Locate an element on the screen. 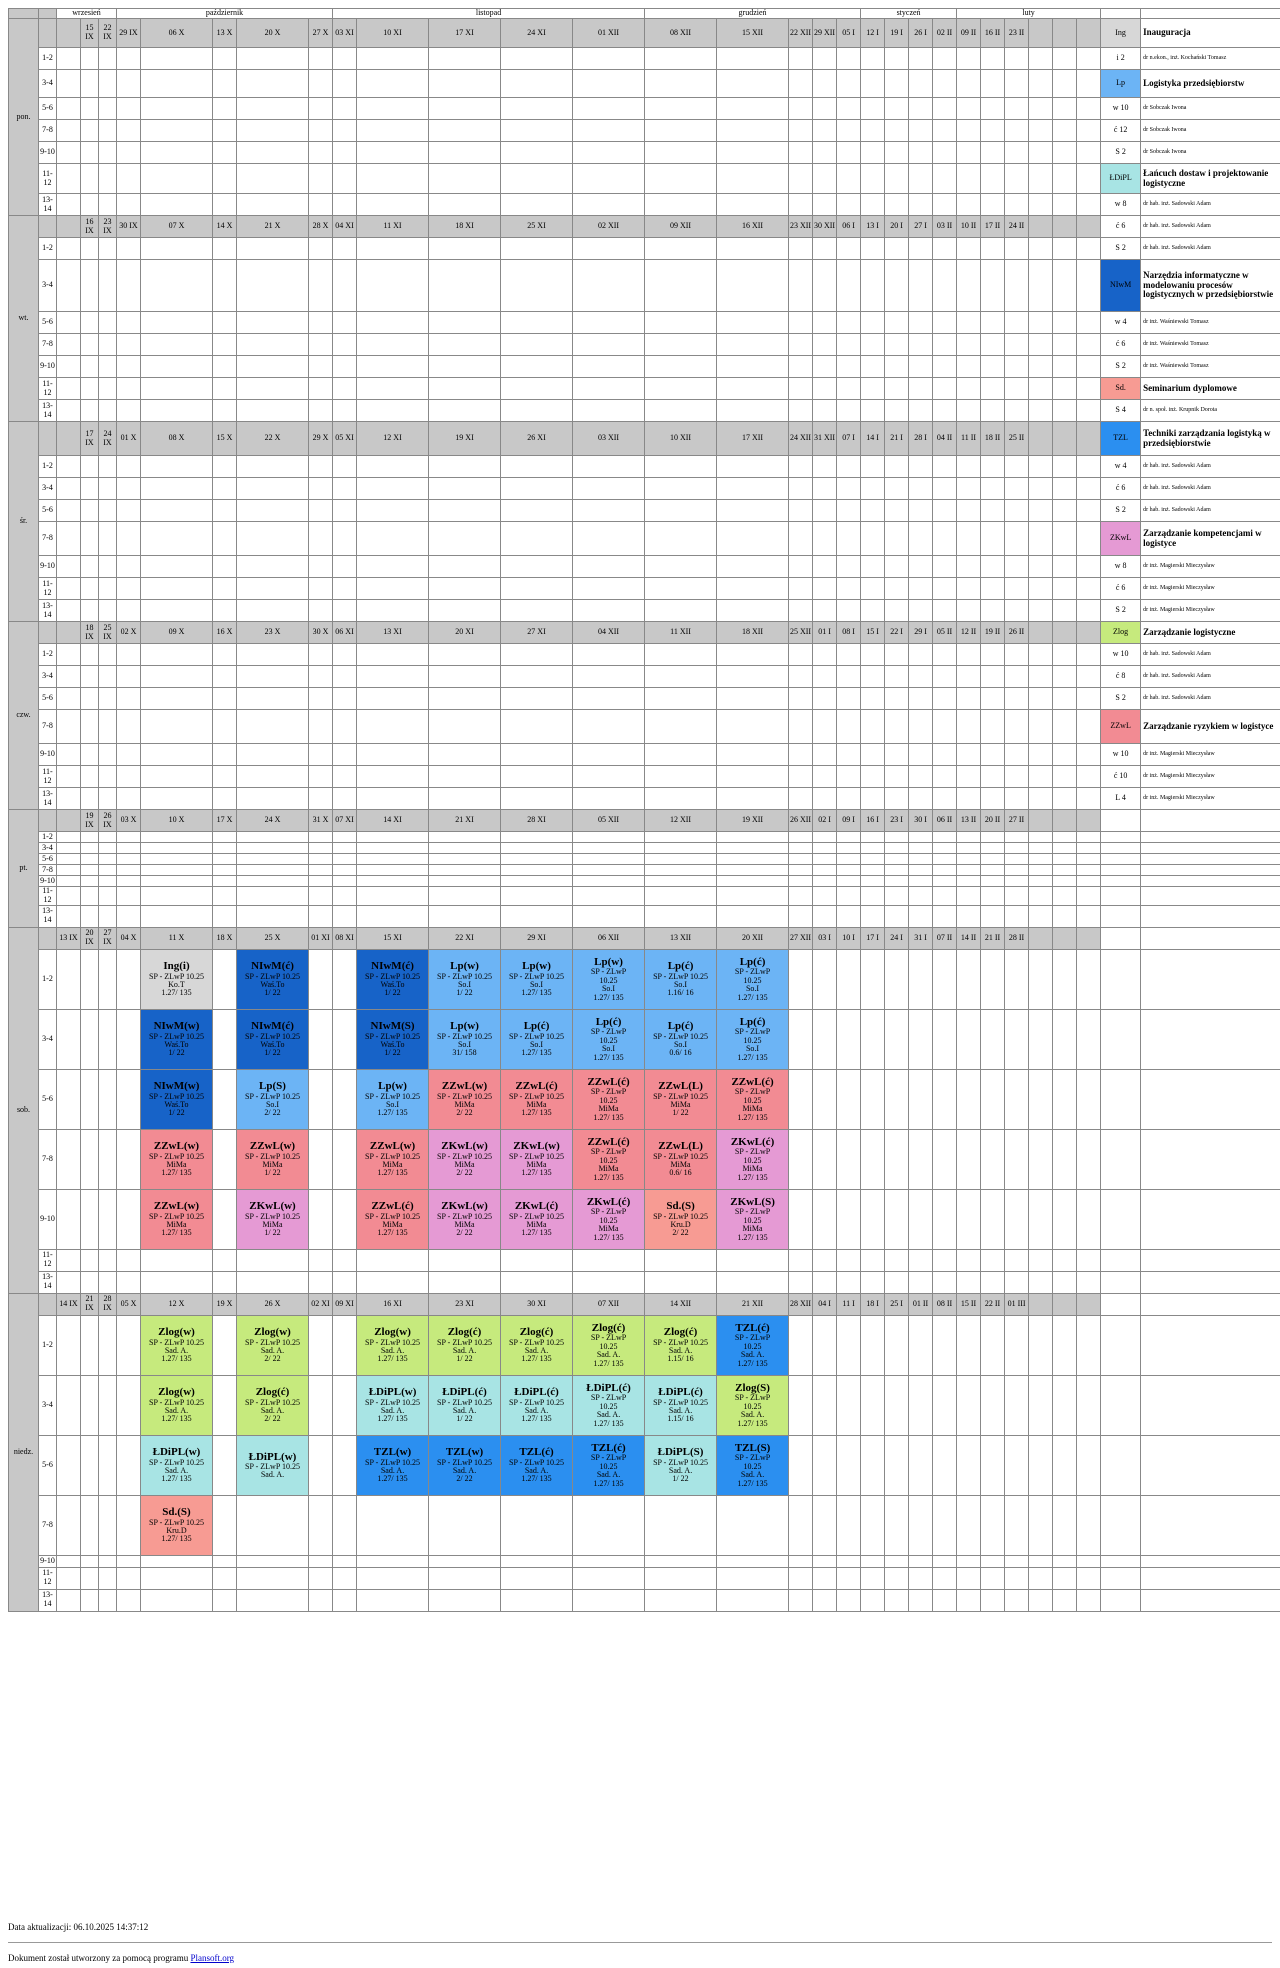  class-event: ŁDiPL(ć) SP - ZLwP 10.25 Sad. A. 1/ 22 is located at coordinates (465, 1405).